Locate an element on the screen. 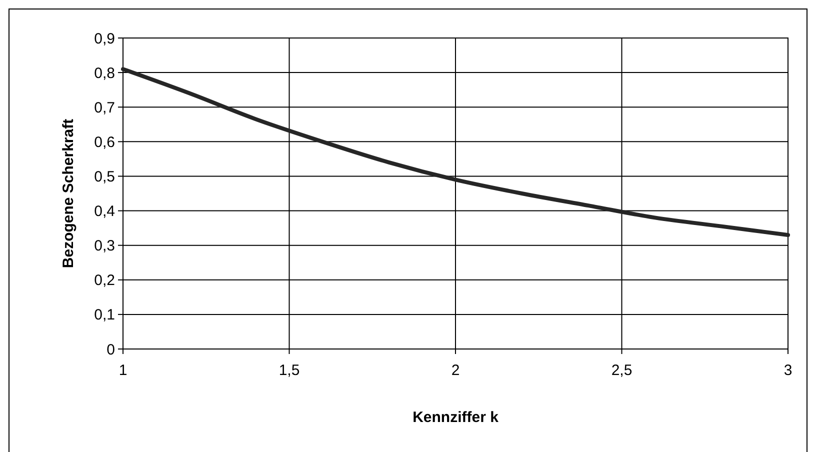 This screenshot has height=452, width=816. y-tick-label: 0,1 is located at coordinates (104, 315).